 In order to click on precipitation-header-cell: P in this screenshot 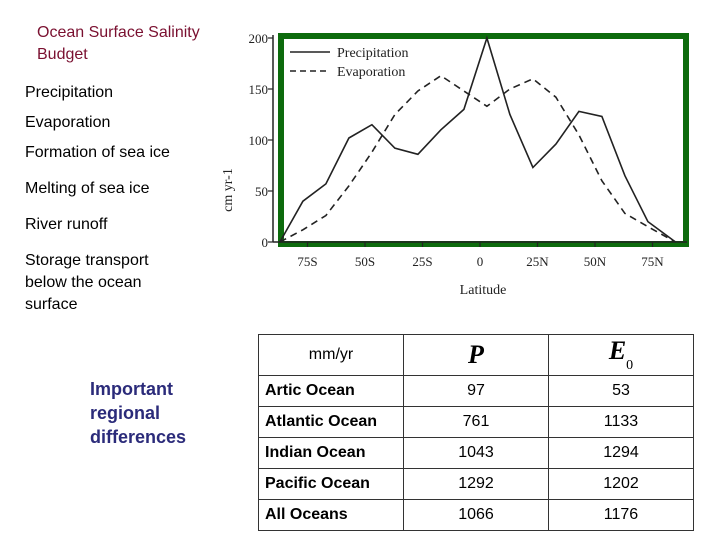, I will do `click(476, 355)`.